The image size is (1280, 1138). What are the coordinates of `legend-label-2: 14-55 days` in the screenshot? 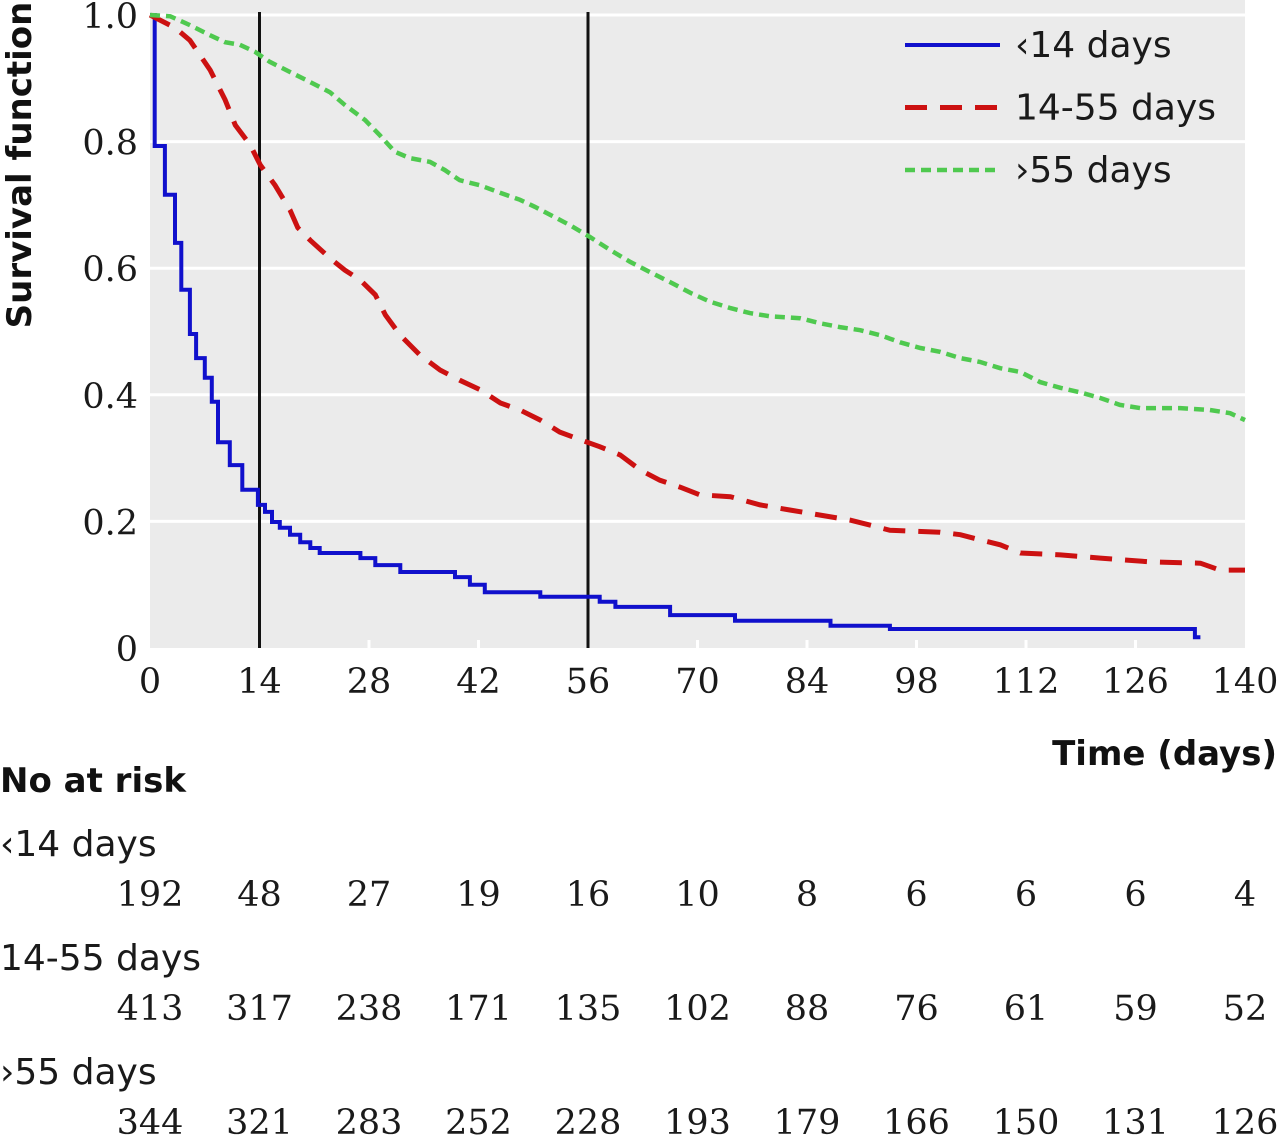 It's located at (1115, 108).